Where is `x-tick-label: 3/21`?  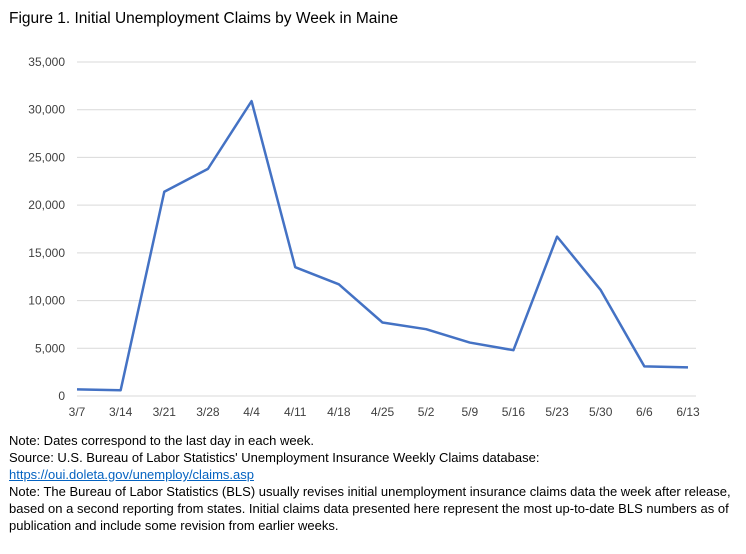 x-tick-label: 3/21 is located at coordinates (165, 412).